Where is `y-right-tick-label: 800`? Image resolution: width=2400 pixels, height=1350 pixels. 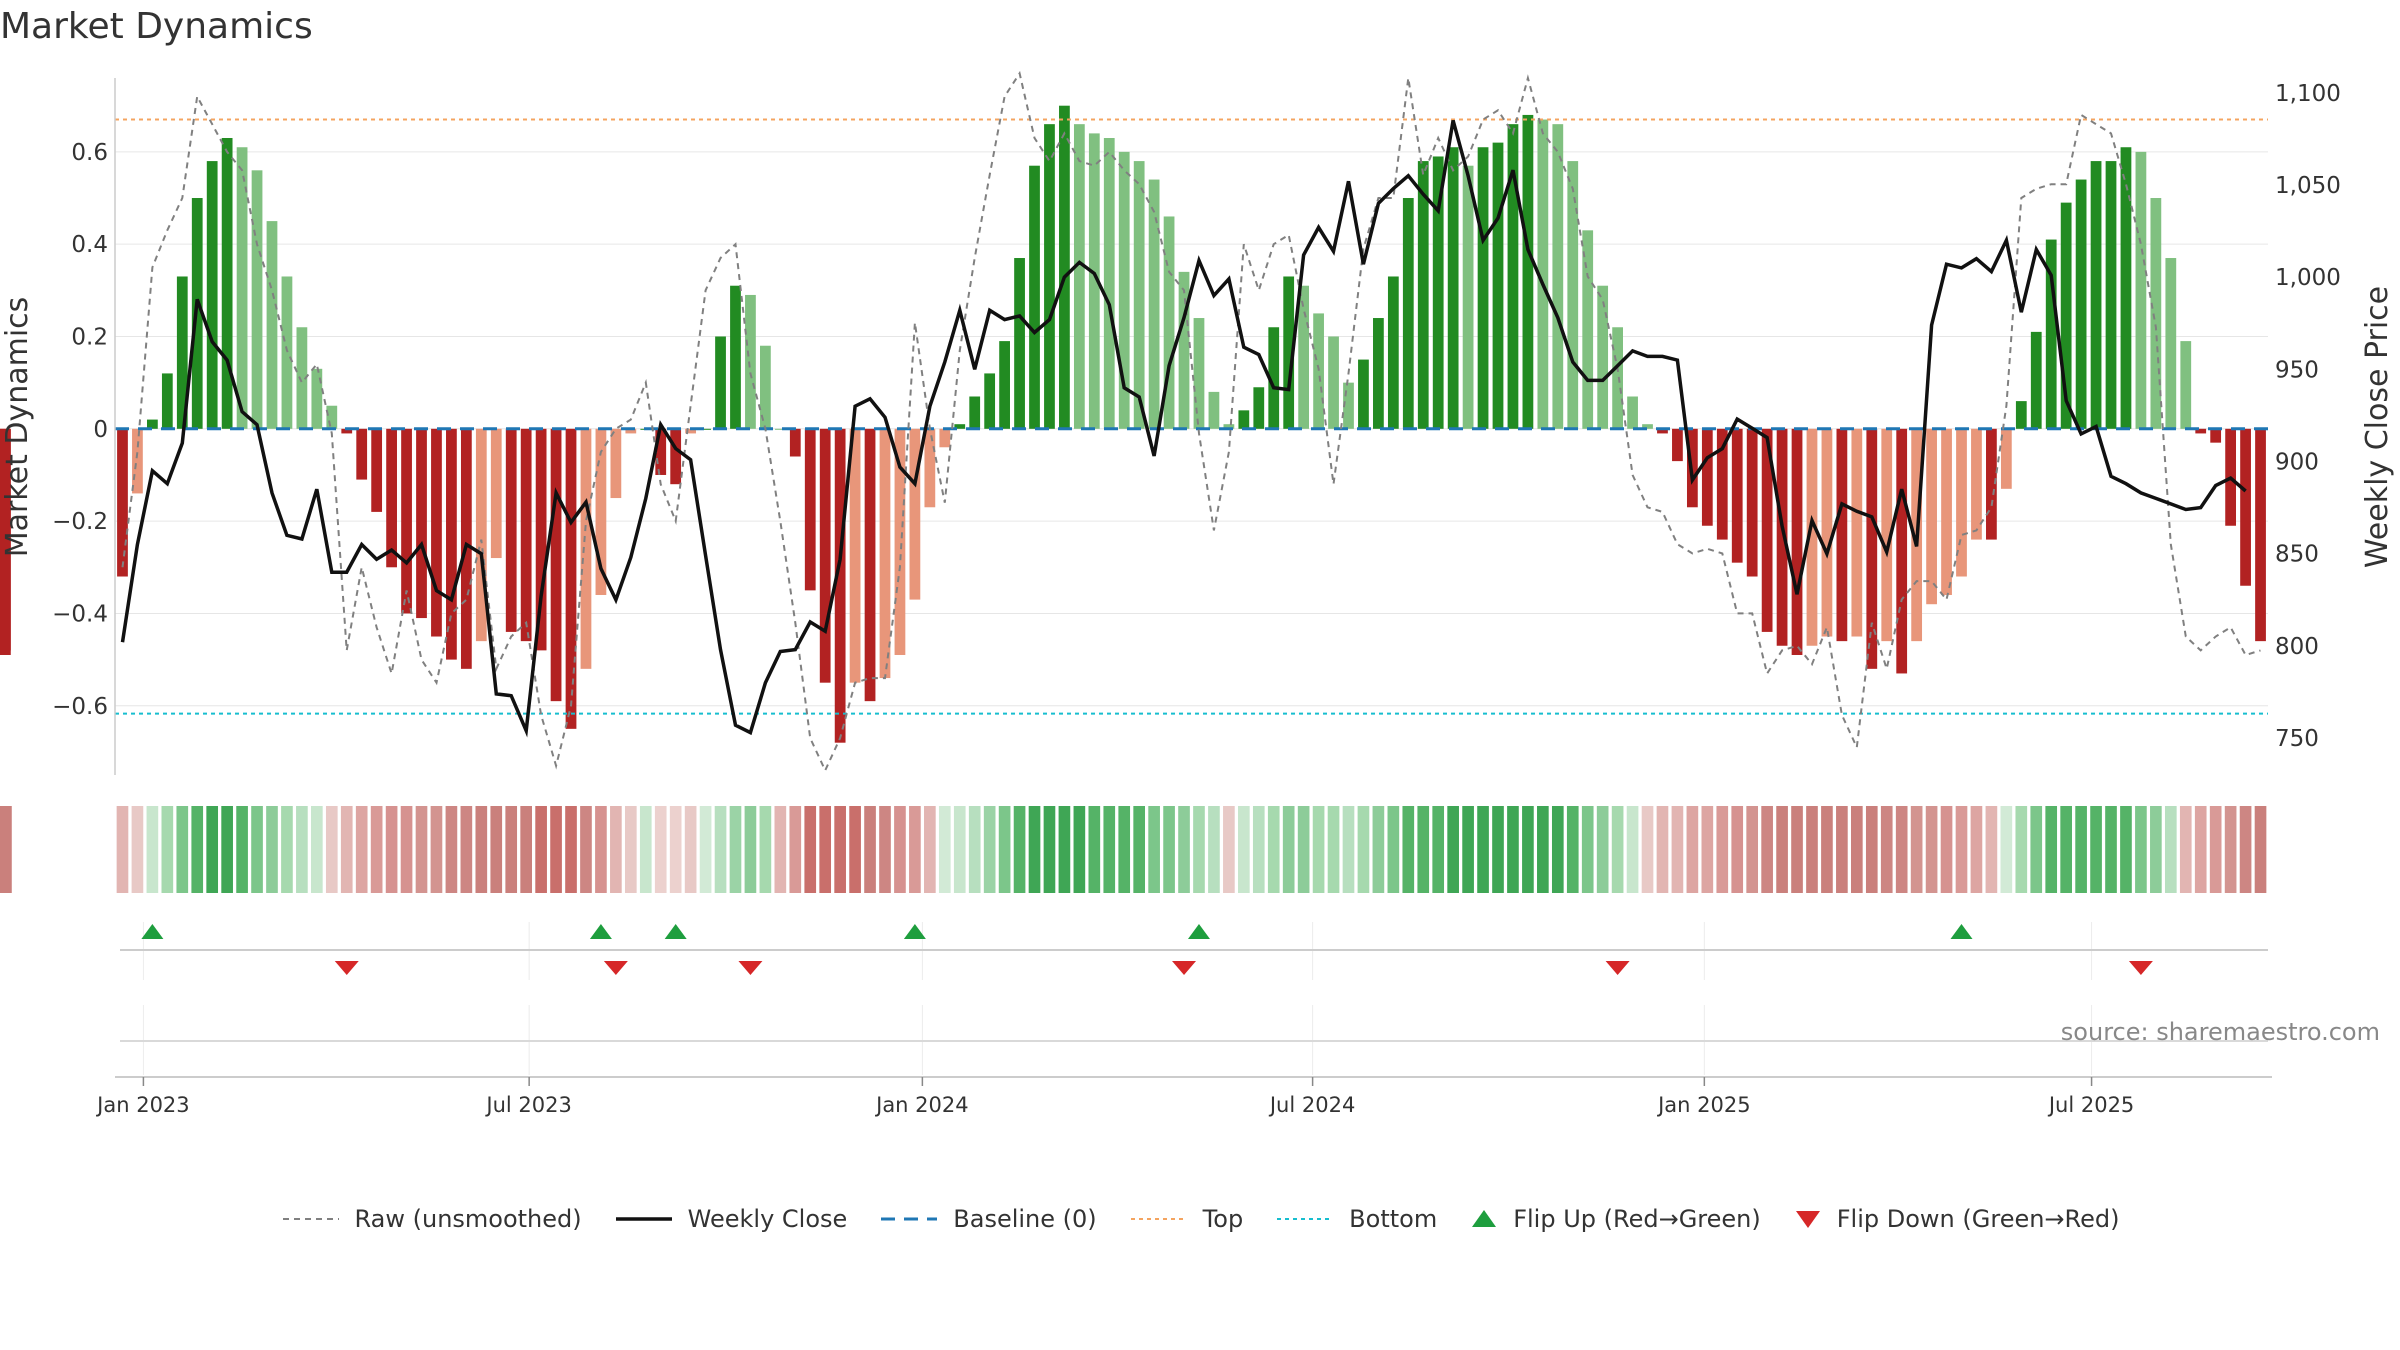
y-right-tick-label: 800 is located at coordinates (2297, 647).